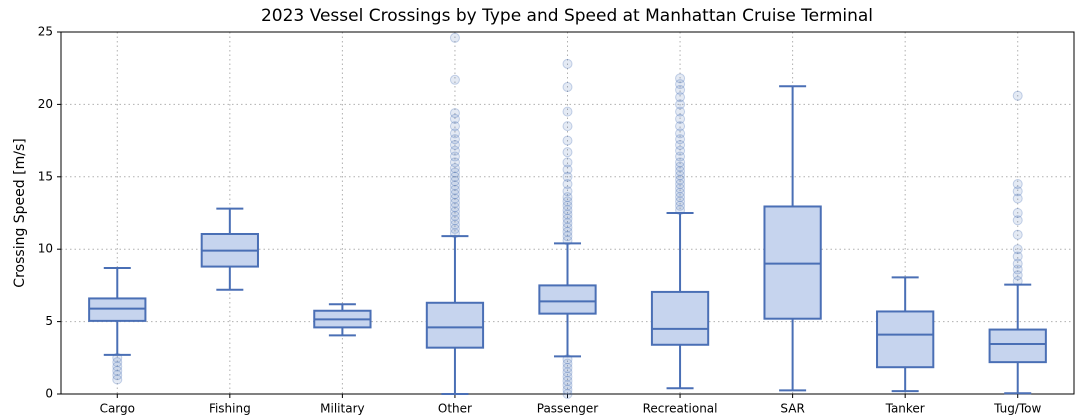 The width and height of the screenshot is (1078, 419). I want to click on y-tick-label: 5, so click(49, 321).